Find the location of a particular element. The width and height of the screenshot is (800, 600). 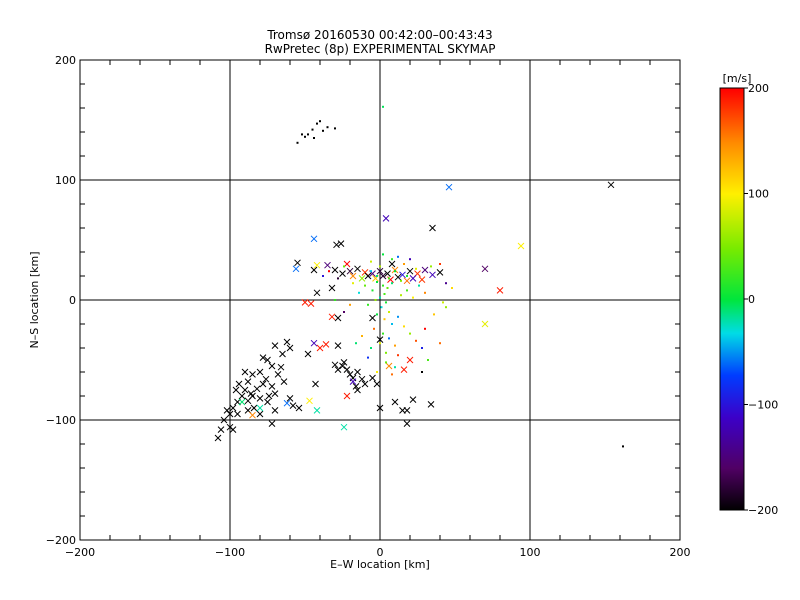

colorbar-unit-label: [m/s] is located at coordinates (737, 78).